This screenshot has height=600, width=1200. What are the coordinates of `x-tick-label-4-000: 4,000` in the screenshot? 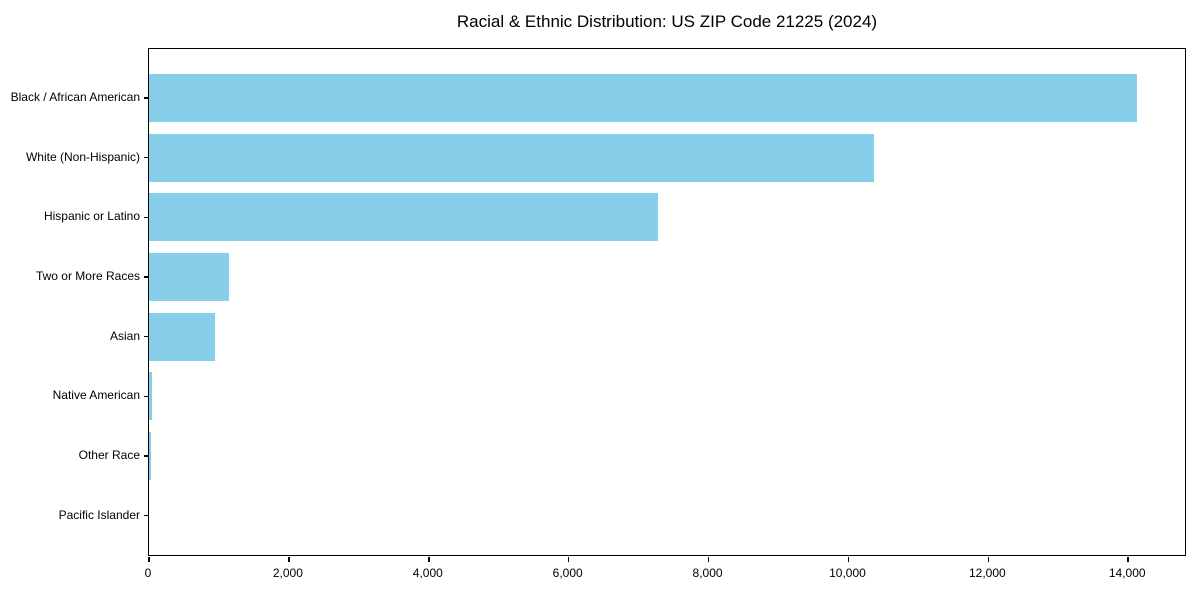 It's located at (427, 573).